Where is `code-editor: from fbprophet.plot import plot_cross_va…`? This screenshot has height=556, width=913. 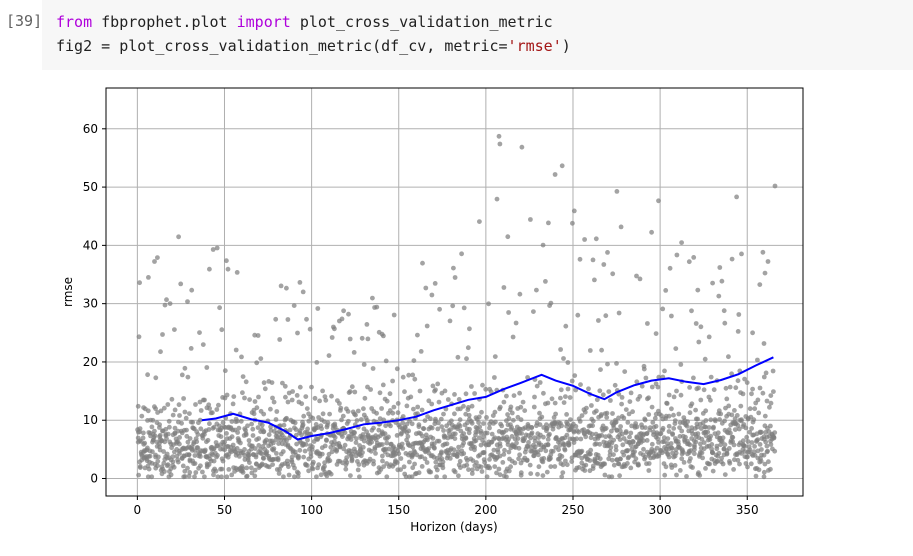 code-editor: from fbprophet.plot import plot_cross_va… is located at coordinates (477, 35).